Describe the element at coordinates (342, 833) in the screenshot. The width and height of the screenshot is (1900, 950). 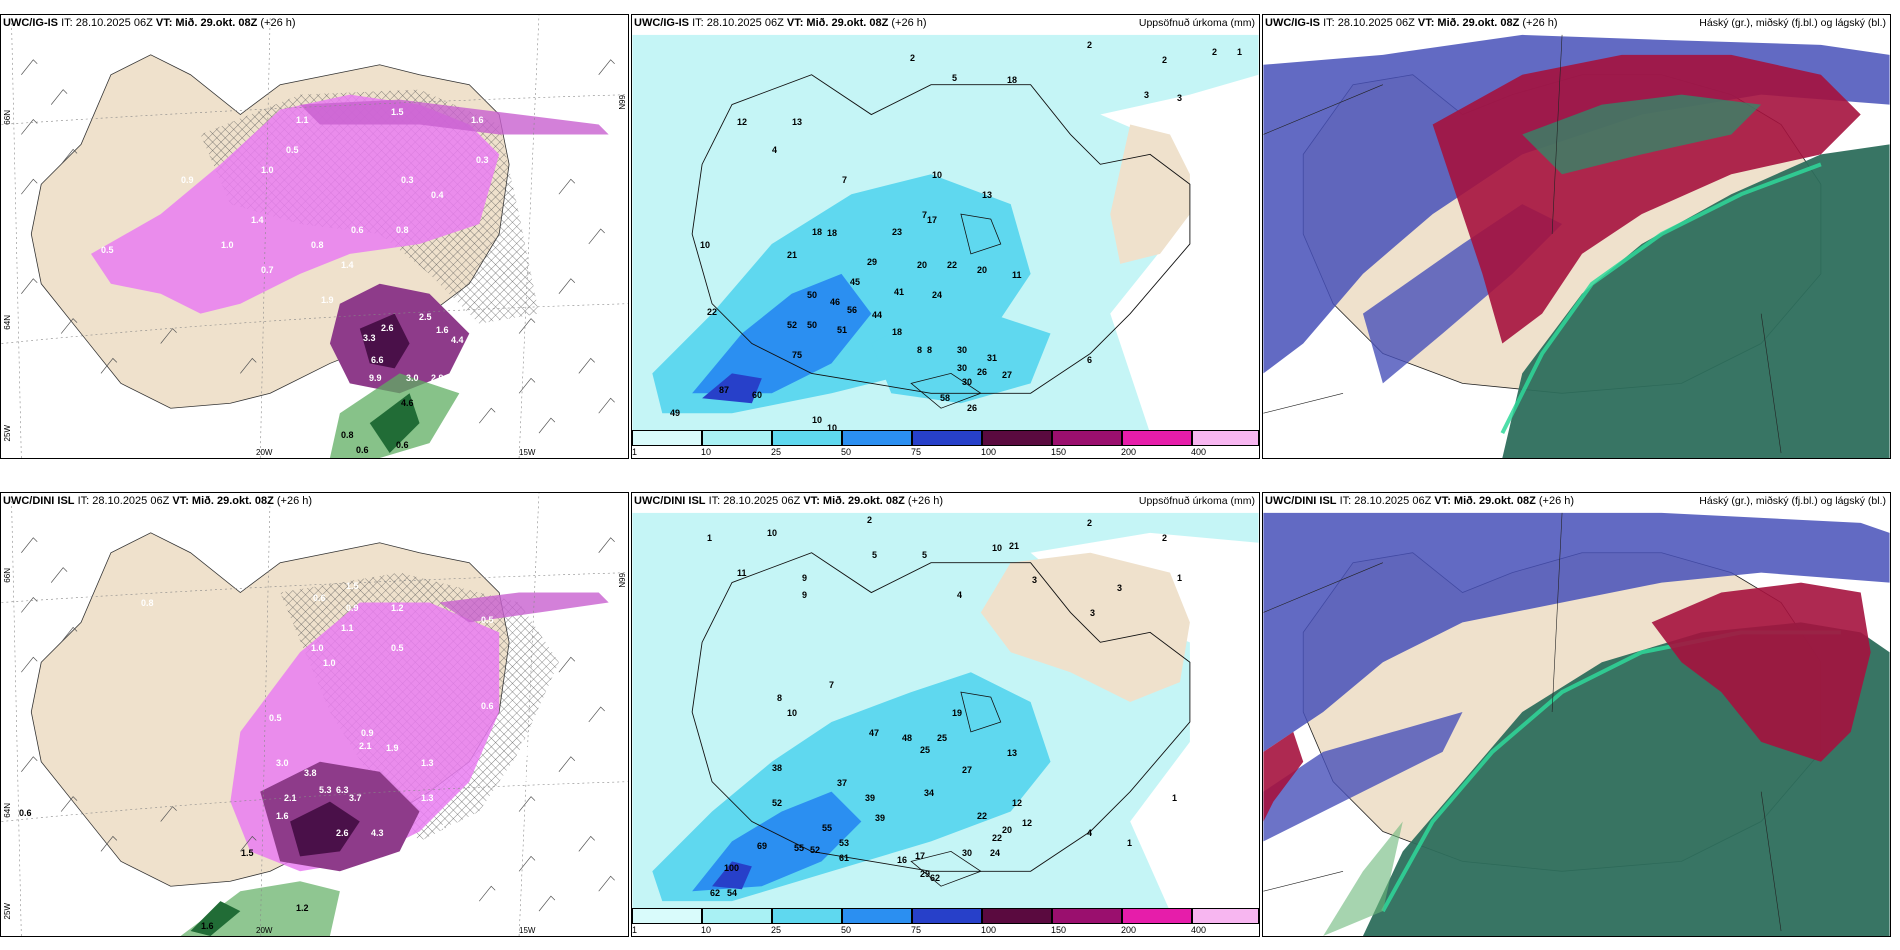
I see `value-label: 2.6` at that location.